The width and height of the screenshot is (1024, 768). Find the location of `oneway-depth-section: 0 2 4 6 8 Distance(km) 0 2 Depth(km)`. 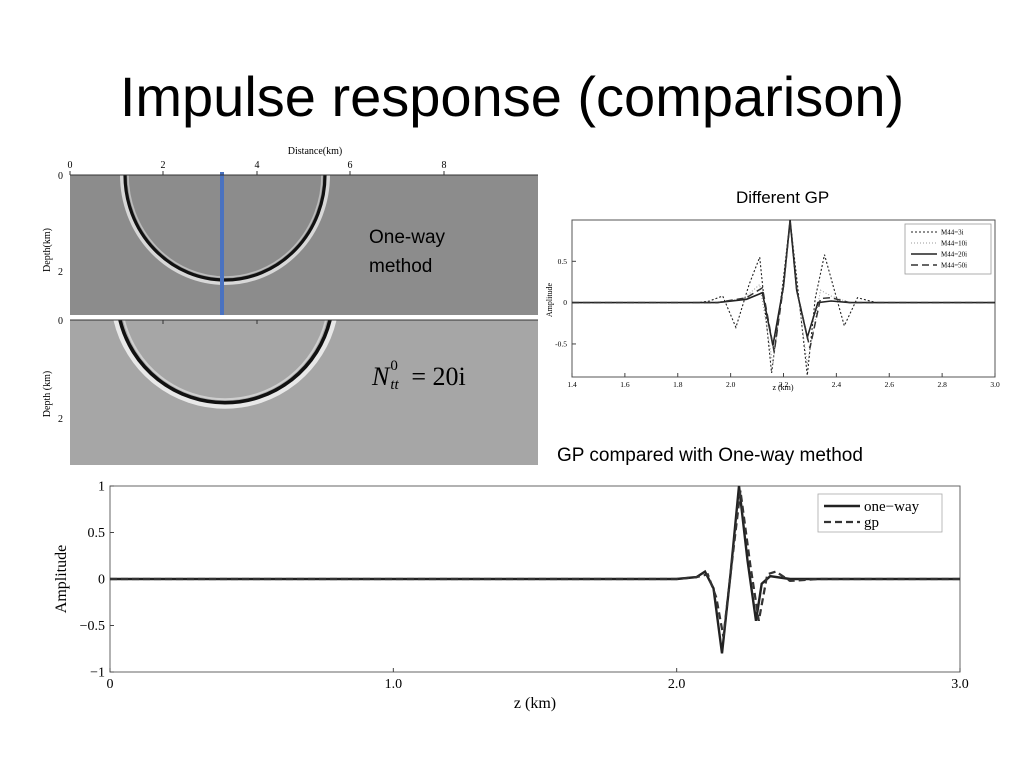

oneway-depth-section: 0 2 4 6 8 Distance(km) 0 2 Depth(km) is located at coordinates (290, 230).